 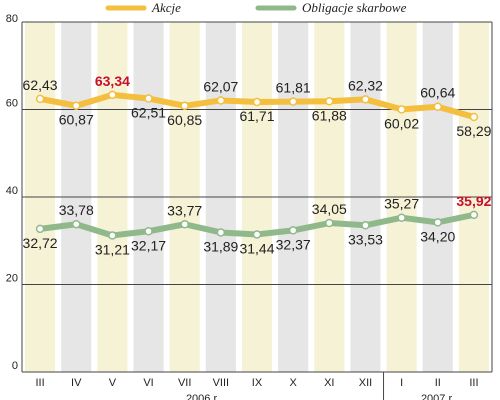 I want to click on data-label: 35,27, so click(x=401, y=204).